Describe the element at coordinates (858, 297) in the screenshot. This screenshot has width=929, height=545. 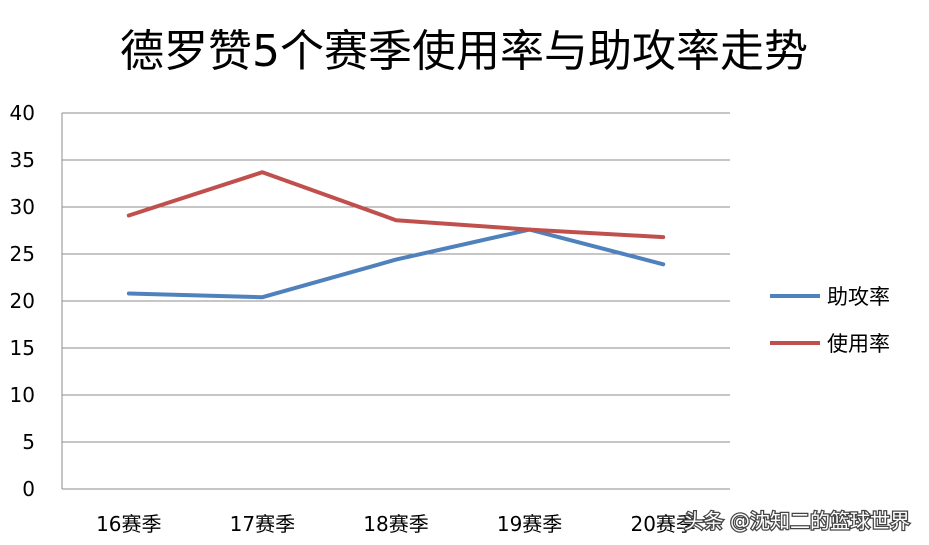
I see `legend-label: 助攻率` at that location.